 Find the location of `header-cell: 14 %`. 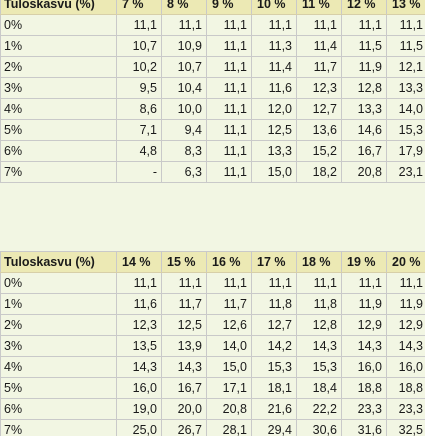

header-cell: 14 % is located at coordinates (139, 262).